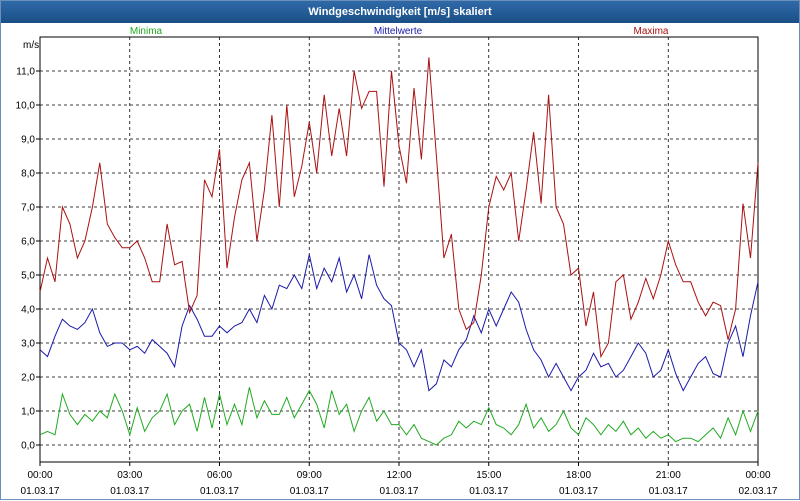 The width and height of the screenshot is (800, 501). What do you see at coordinates (28, 276) in the screenshot?
I see `y-tick-label: 5,0` at bounding box center [28, 276].